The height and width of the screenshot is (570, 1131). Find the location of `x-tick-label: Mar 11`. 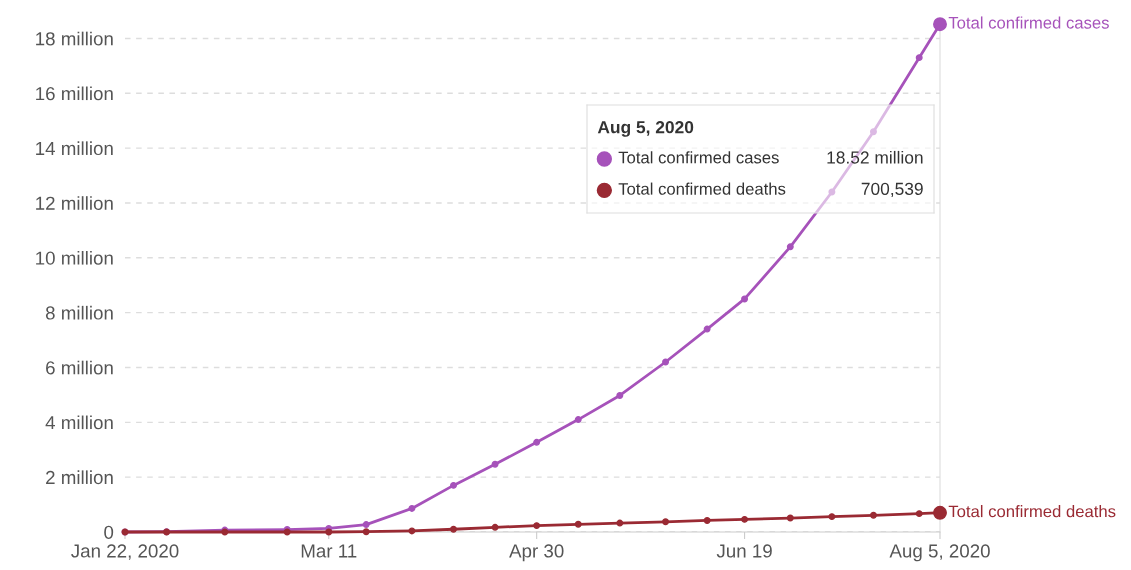

x-tick-label: Mar 11 is located at coordinates (329, 551).